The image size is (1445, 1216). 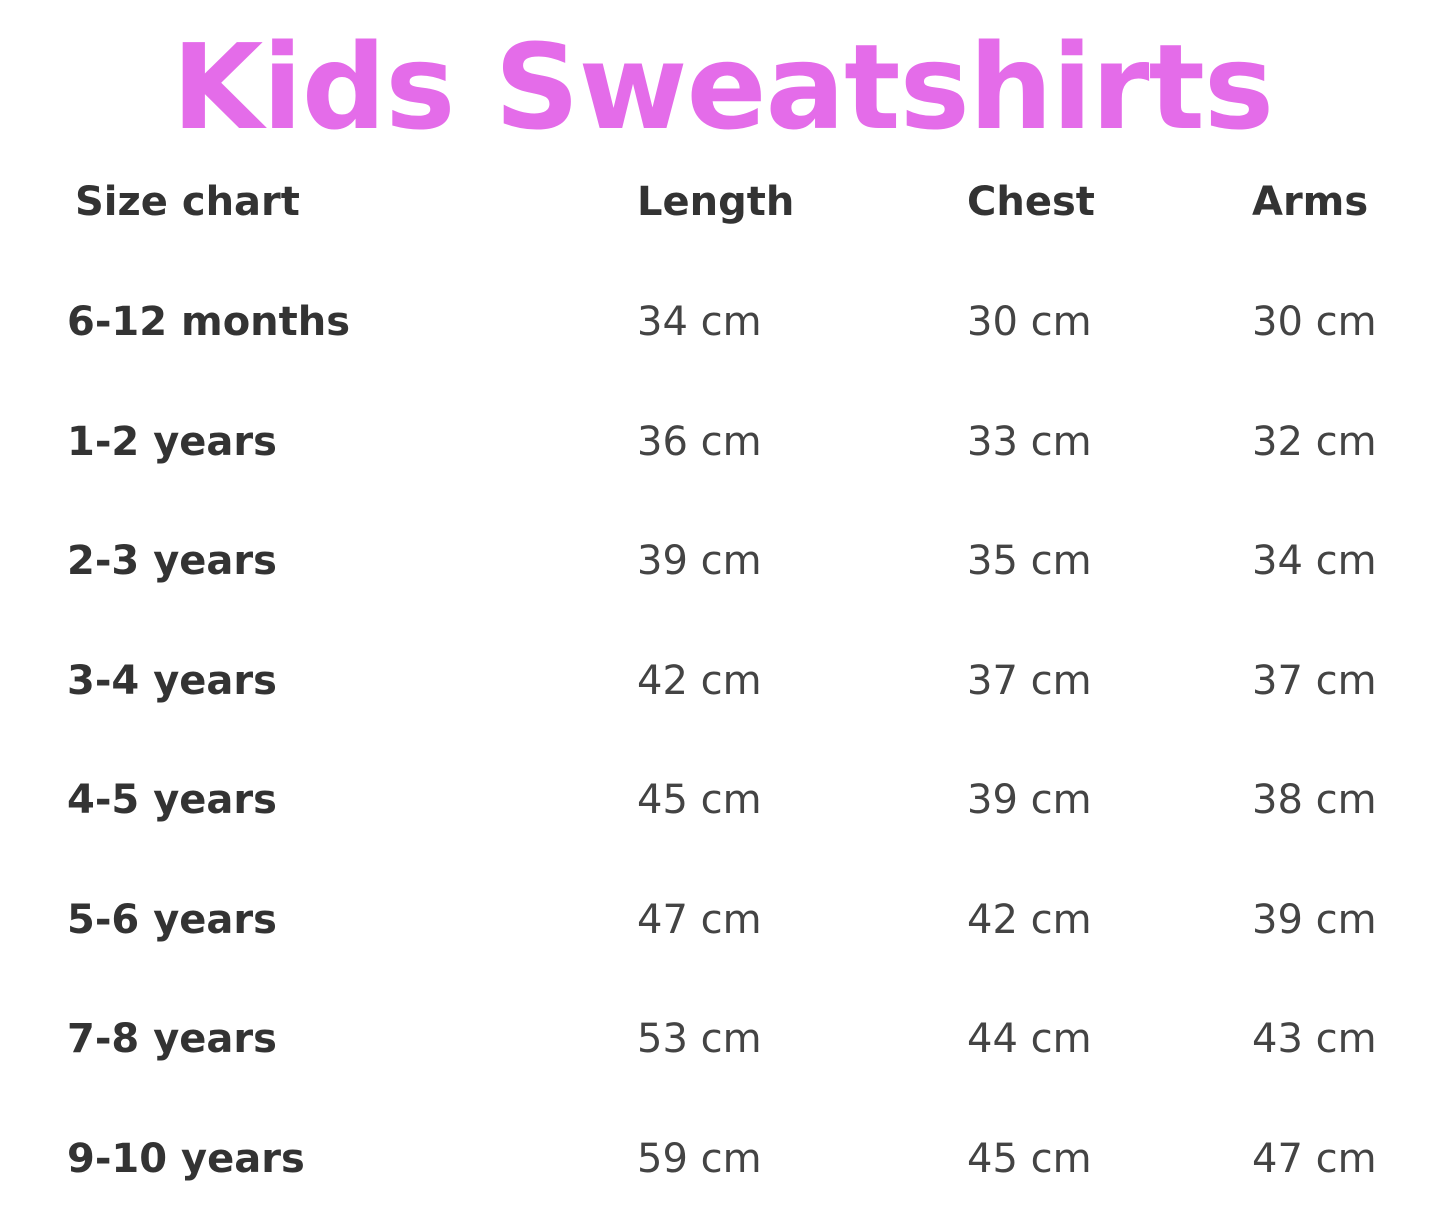 I want to click on chest-cell: 30 cm, so click(x=1029, y=322).